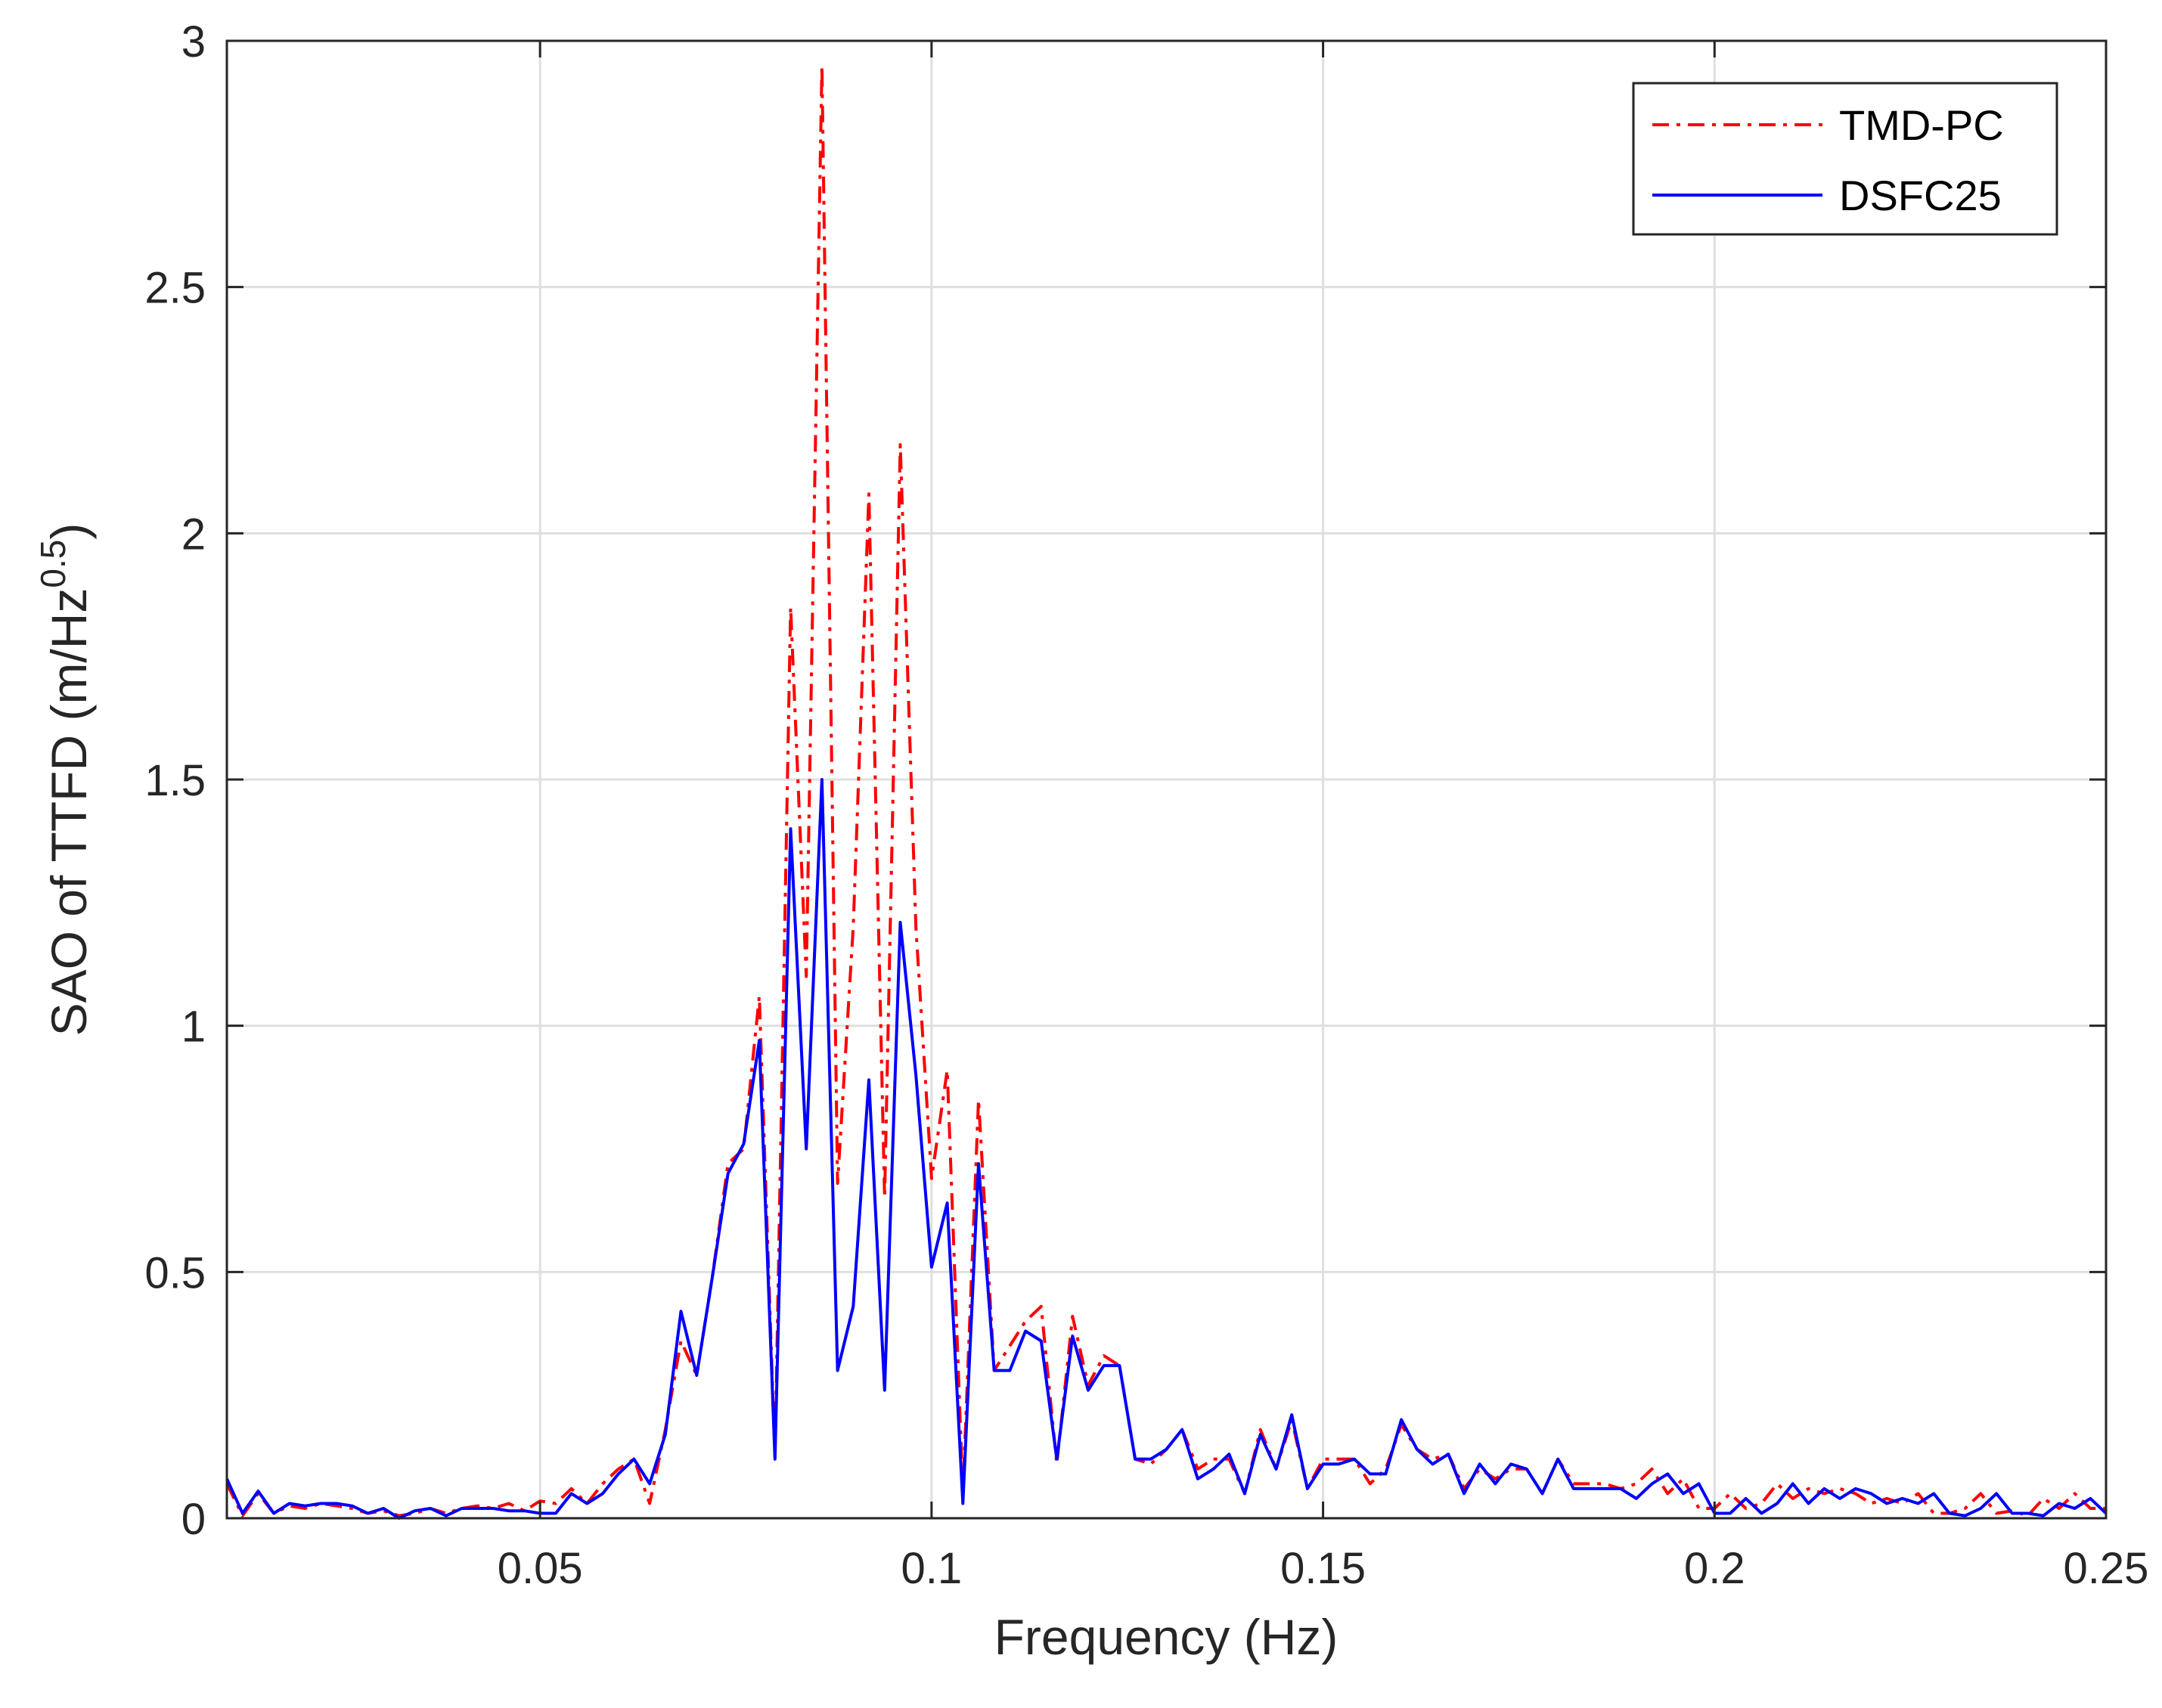 The image size is (2162, 1708). What do you see at coordinates (2106, 1568) in the screenshot?
I see `x-tick-label-4: 0.25` at bounding box center [2106, 1568].